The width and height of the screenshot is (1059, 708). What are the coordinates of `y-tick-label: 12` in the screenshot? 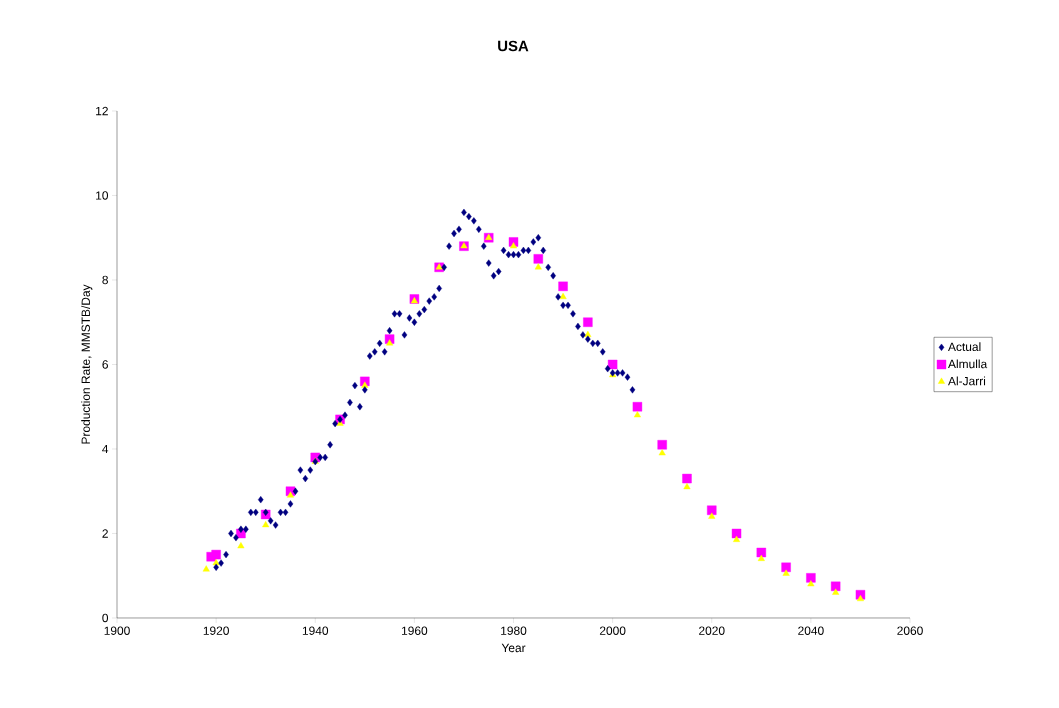 It's located at (102, 111).